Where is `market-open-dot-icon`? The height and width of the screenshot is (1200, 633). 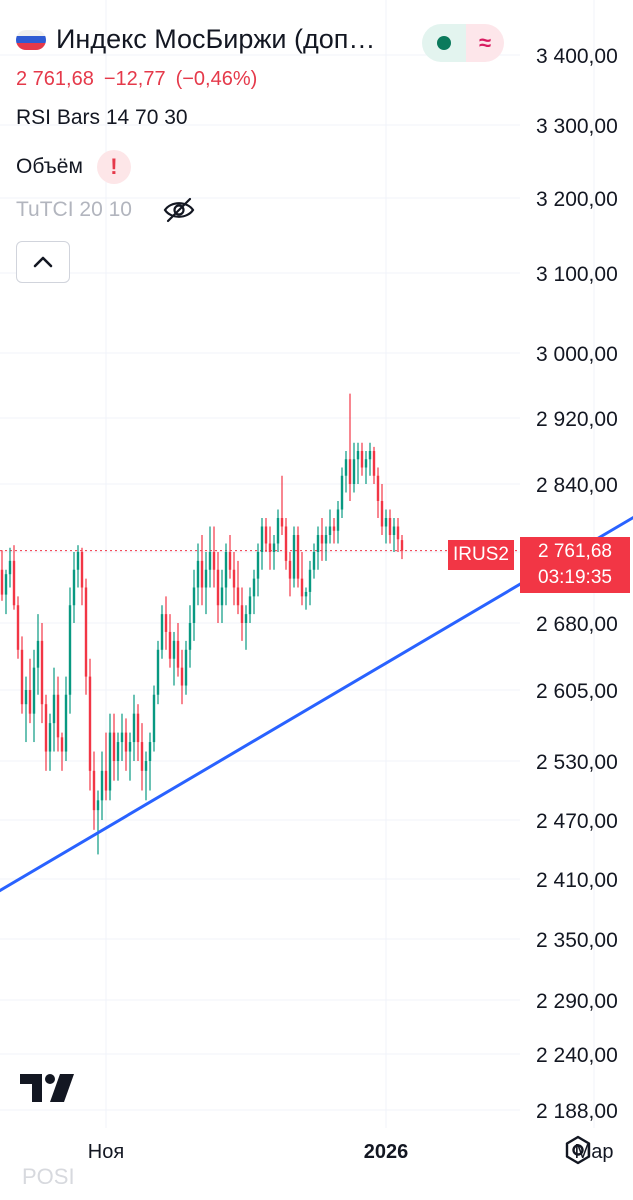 market-open-dot-icon is located at coordinates (444, 43).